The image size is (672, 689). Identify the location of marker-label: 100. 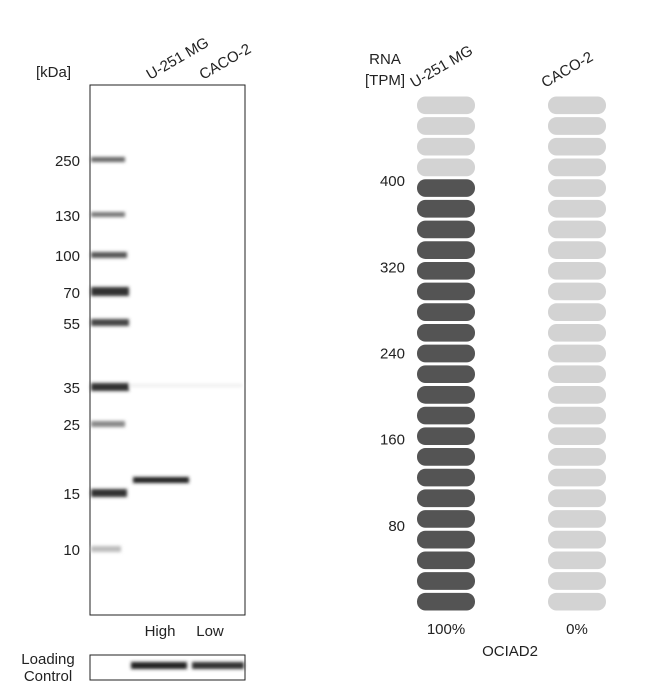
(67, 256).